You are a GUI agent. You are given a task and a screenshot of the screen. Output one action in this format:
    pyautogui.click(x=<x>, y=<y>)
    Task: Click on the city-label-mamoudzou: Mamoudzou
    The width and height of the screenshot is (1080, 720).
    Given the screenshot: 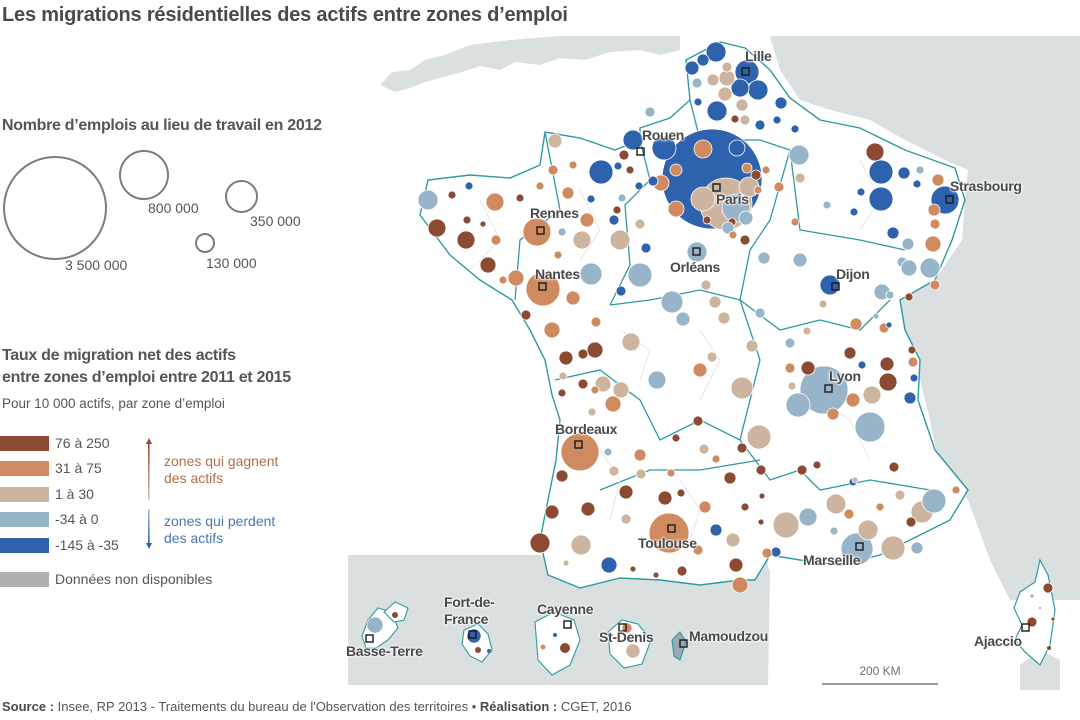 What is the action you would take?
    pyautogui.click(x=728, y=636)
    